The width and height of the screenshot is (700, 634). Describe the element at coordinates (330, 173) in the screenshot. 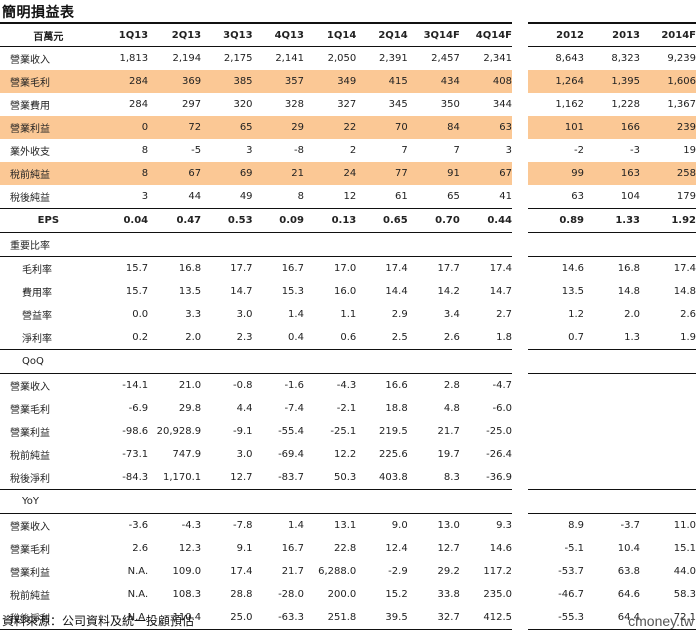

I see `value-cell: 24` at that location.